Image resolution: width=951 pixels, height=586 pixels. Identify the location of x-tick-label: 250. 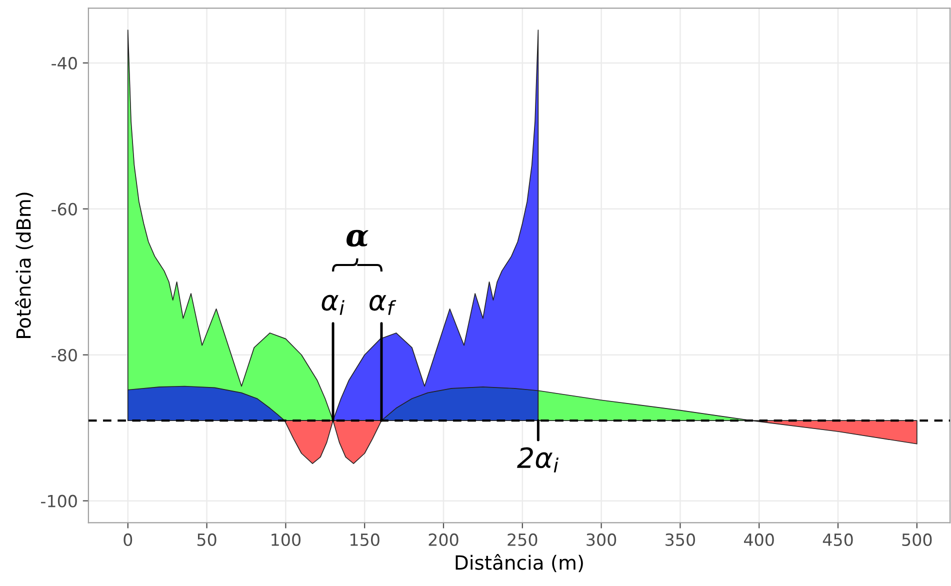
(523, 539).